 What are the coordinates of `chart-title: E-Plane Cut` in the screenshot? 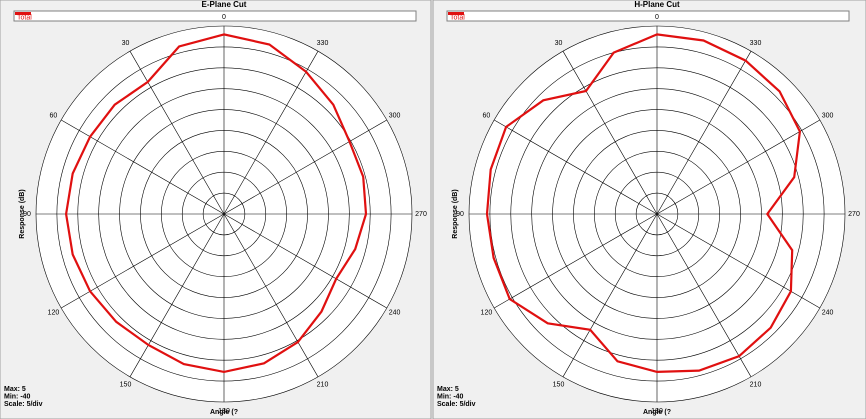 It's located at (224, 4).